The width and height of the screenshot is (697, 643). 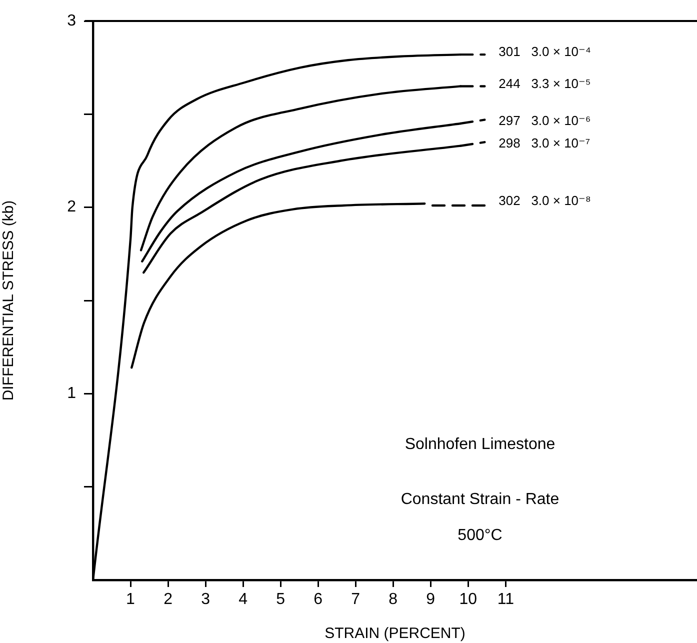 I want to click on x-tick-label: 5, so click(x=281, y=599).